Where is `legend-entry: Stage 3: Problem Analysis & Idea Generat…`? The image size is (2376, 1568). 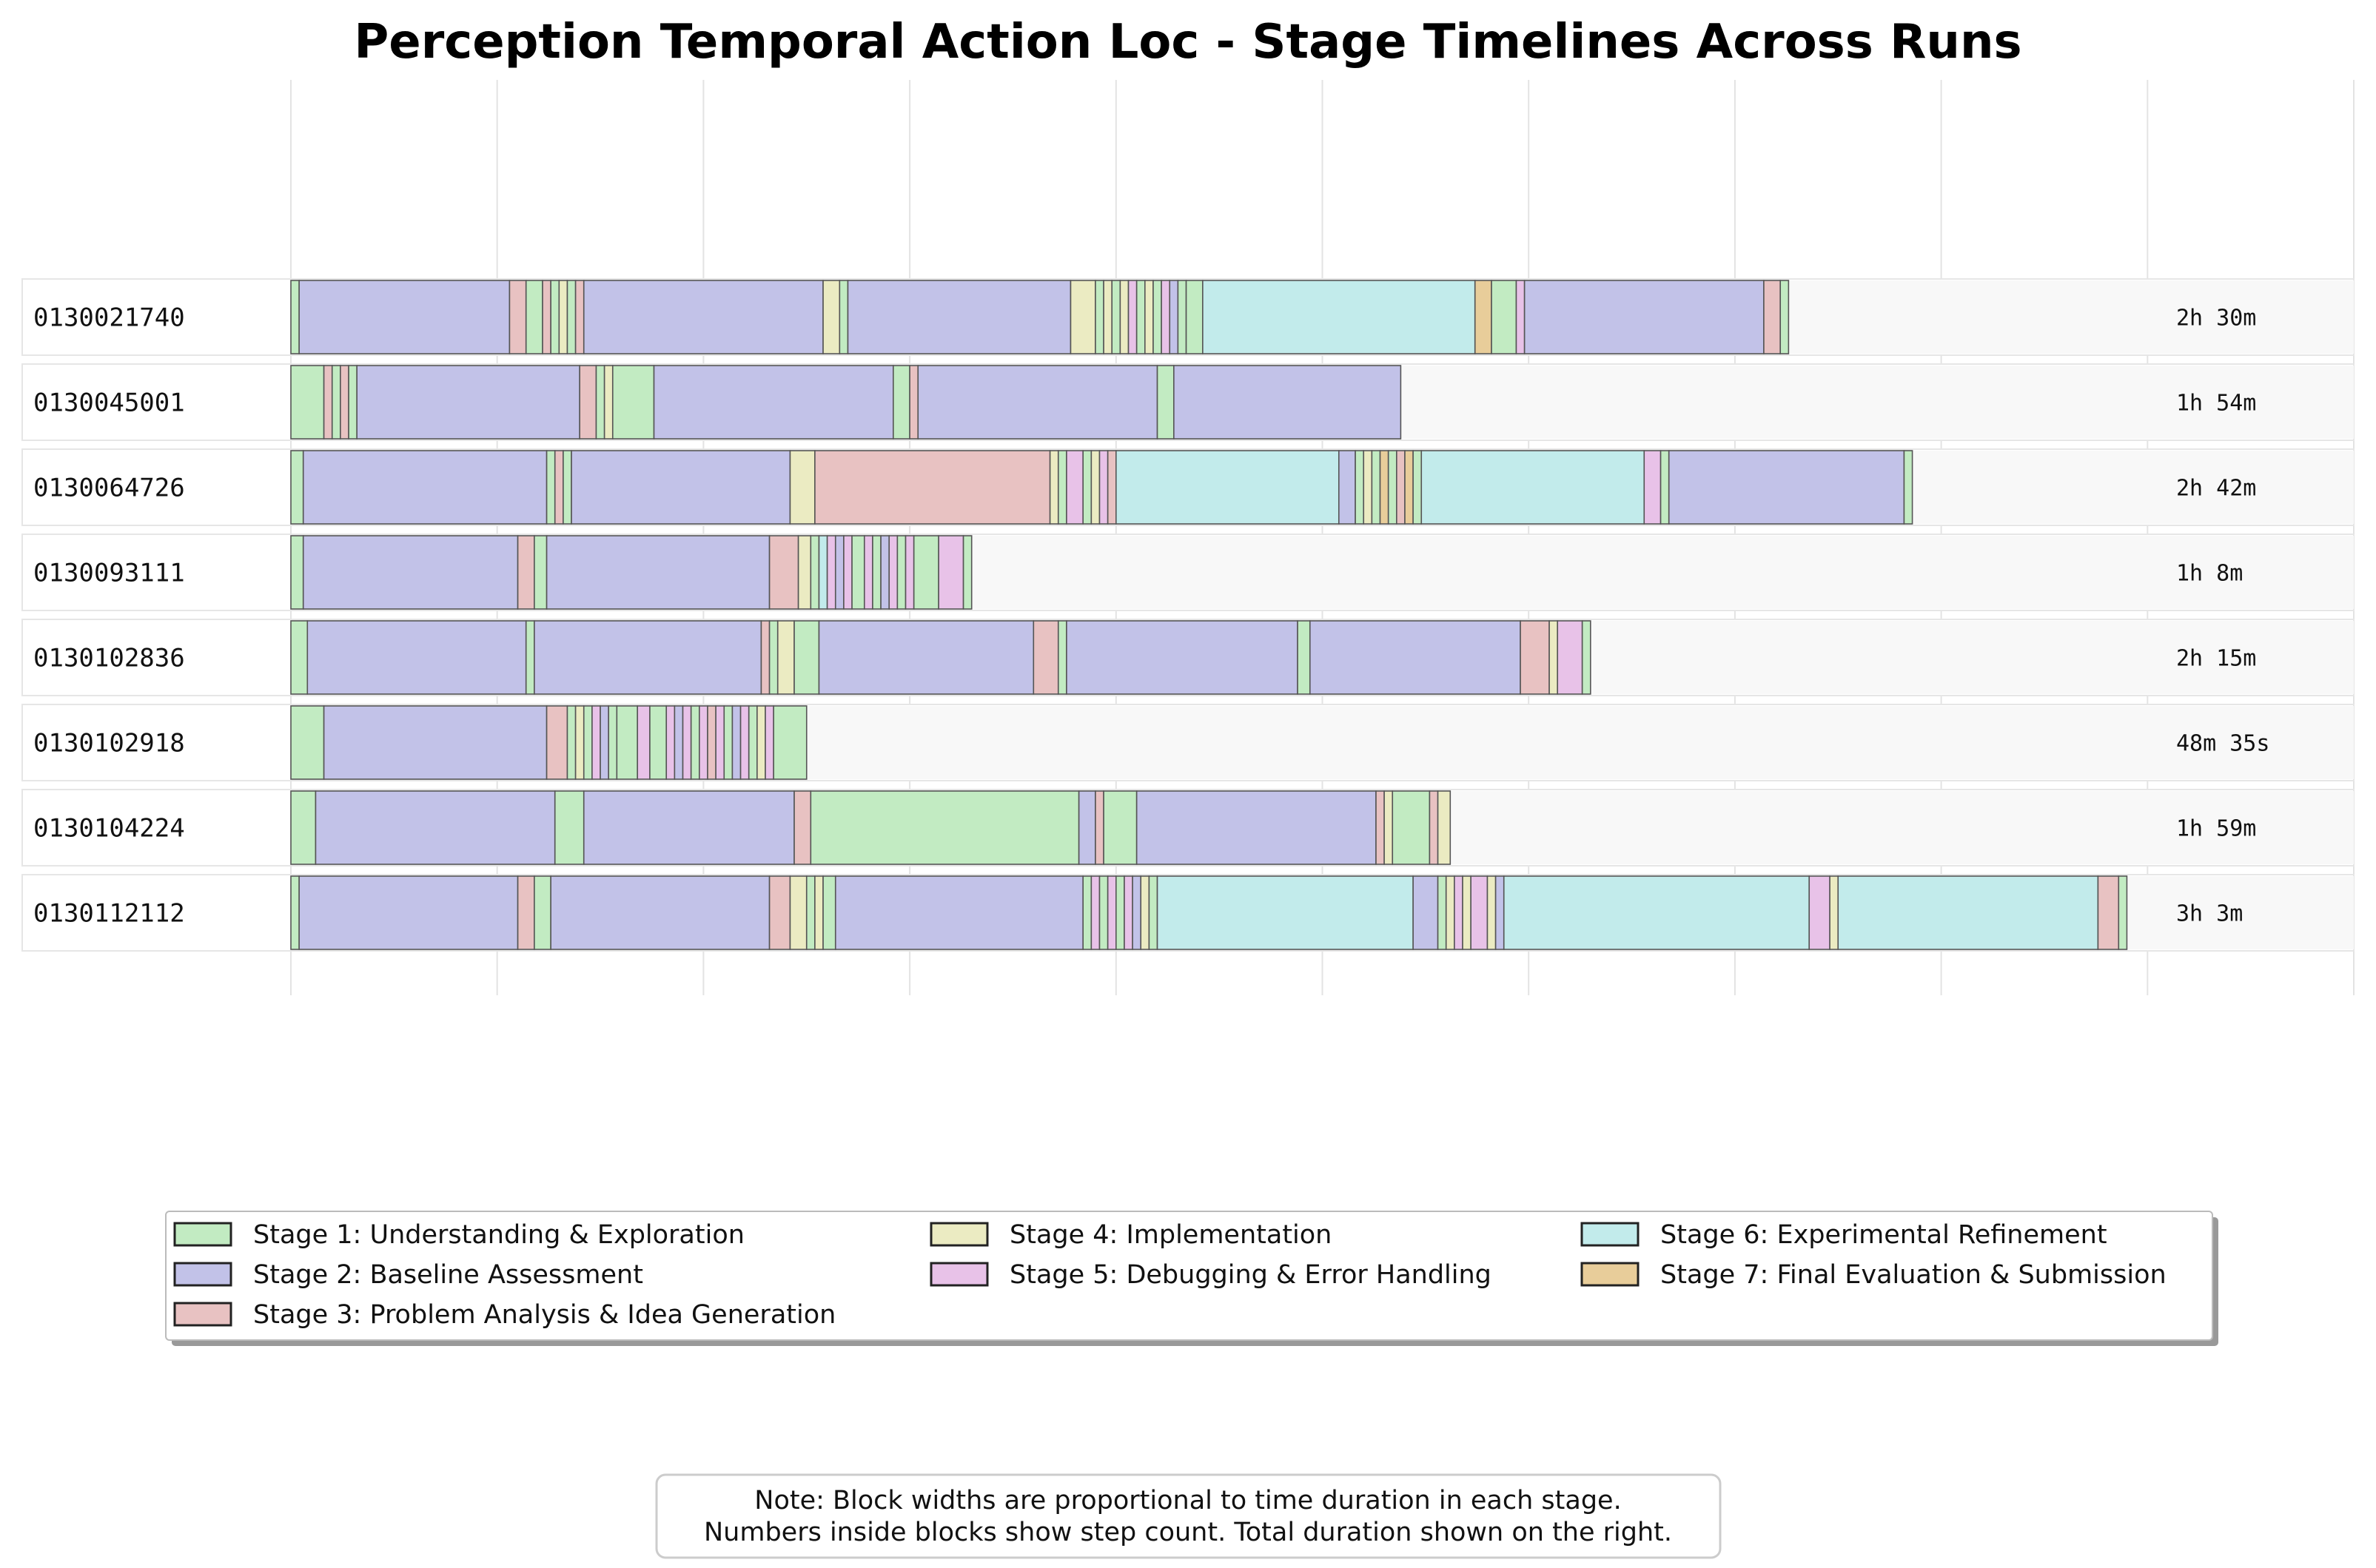 legend-entry: Stage 3: Problem Analysis & Idea Generat… is located at coordinates (544, 1315).